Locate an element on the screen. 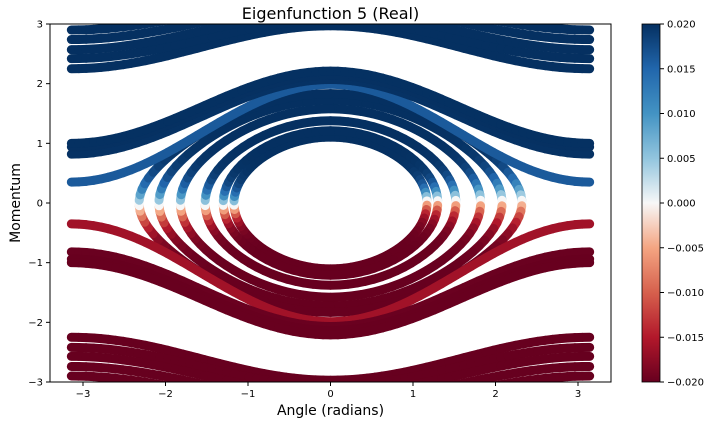 The width and height of the screenshot is (710, 424). y-tick-label: −3 is located at coordinates (35, 383).